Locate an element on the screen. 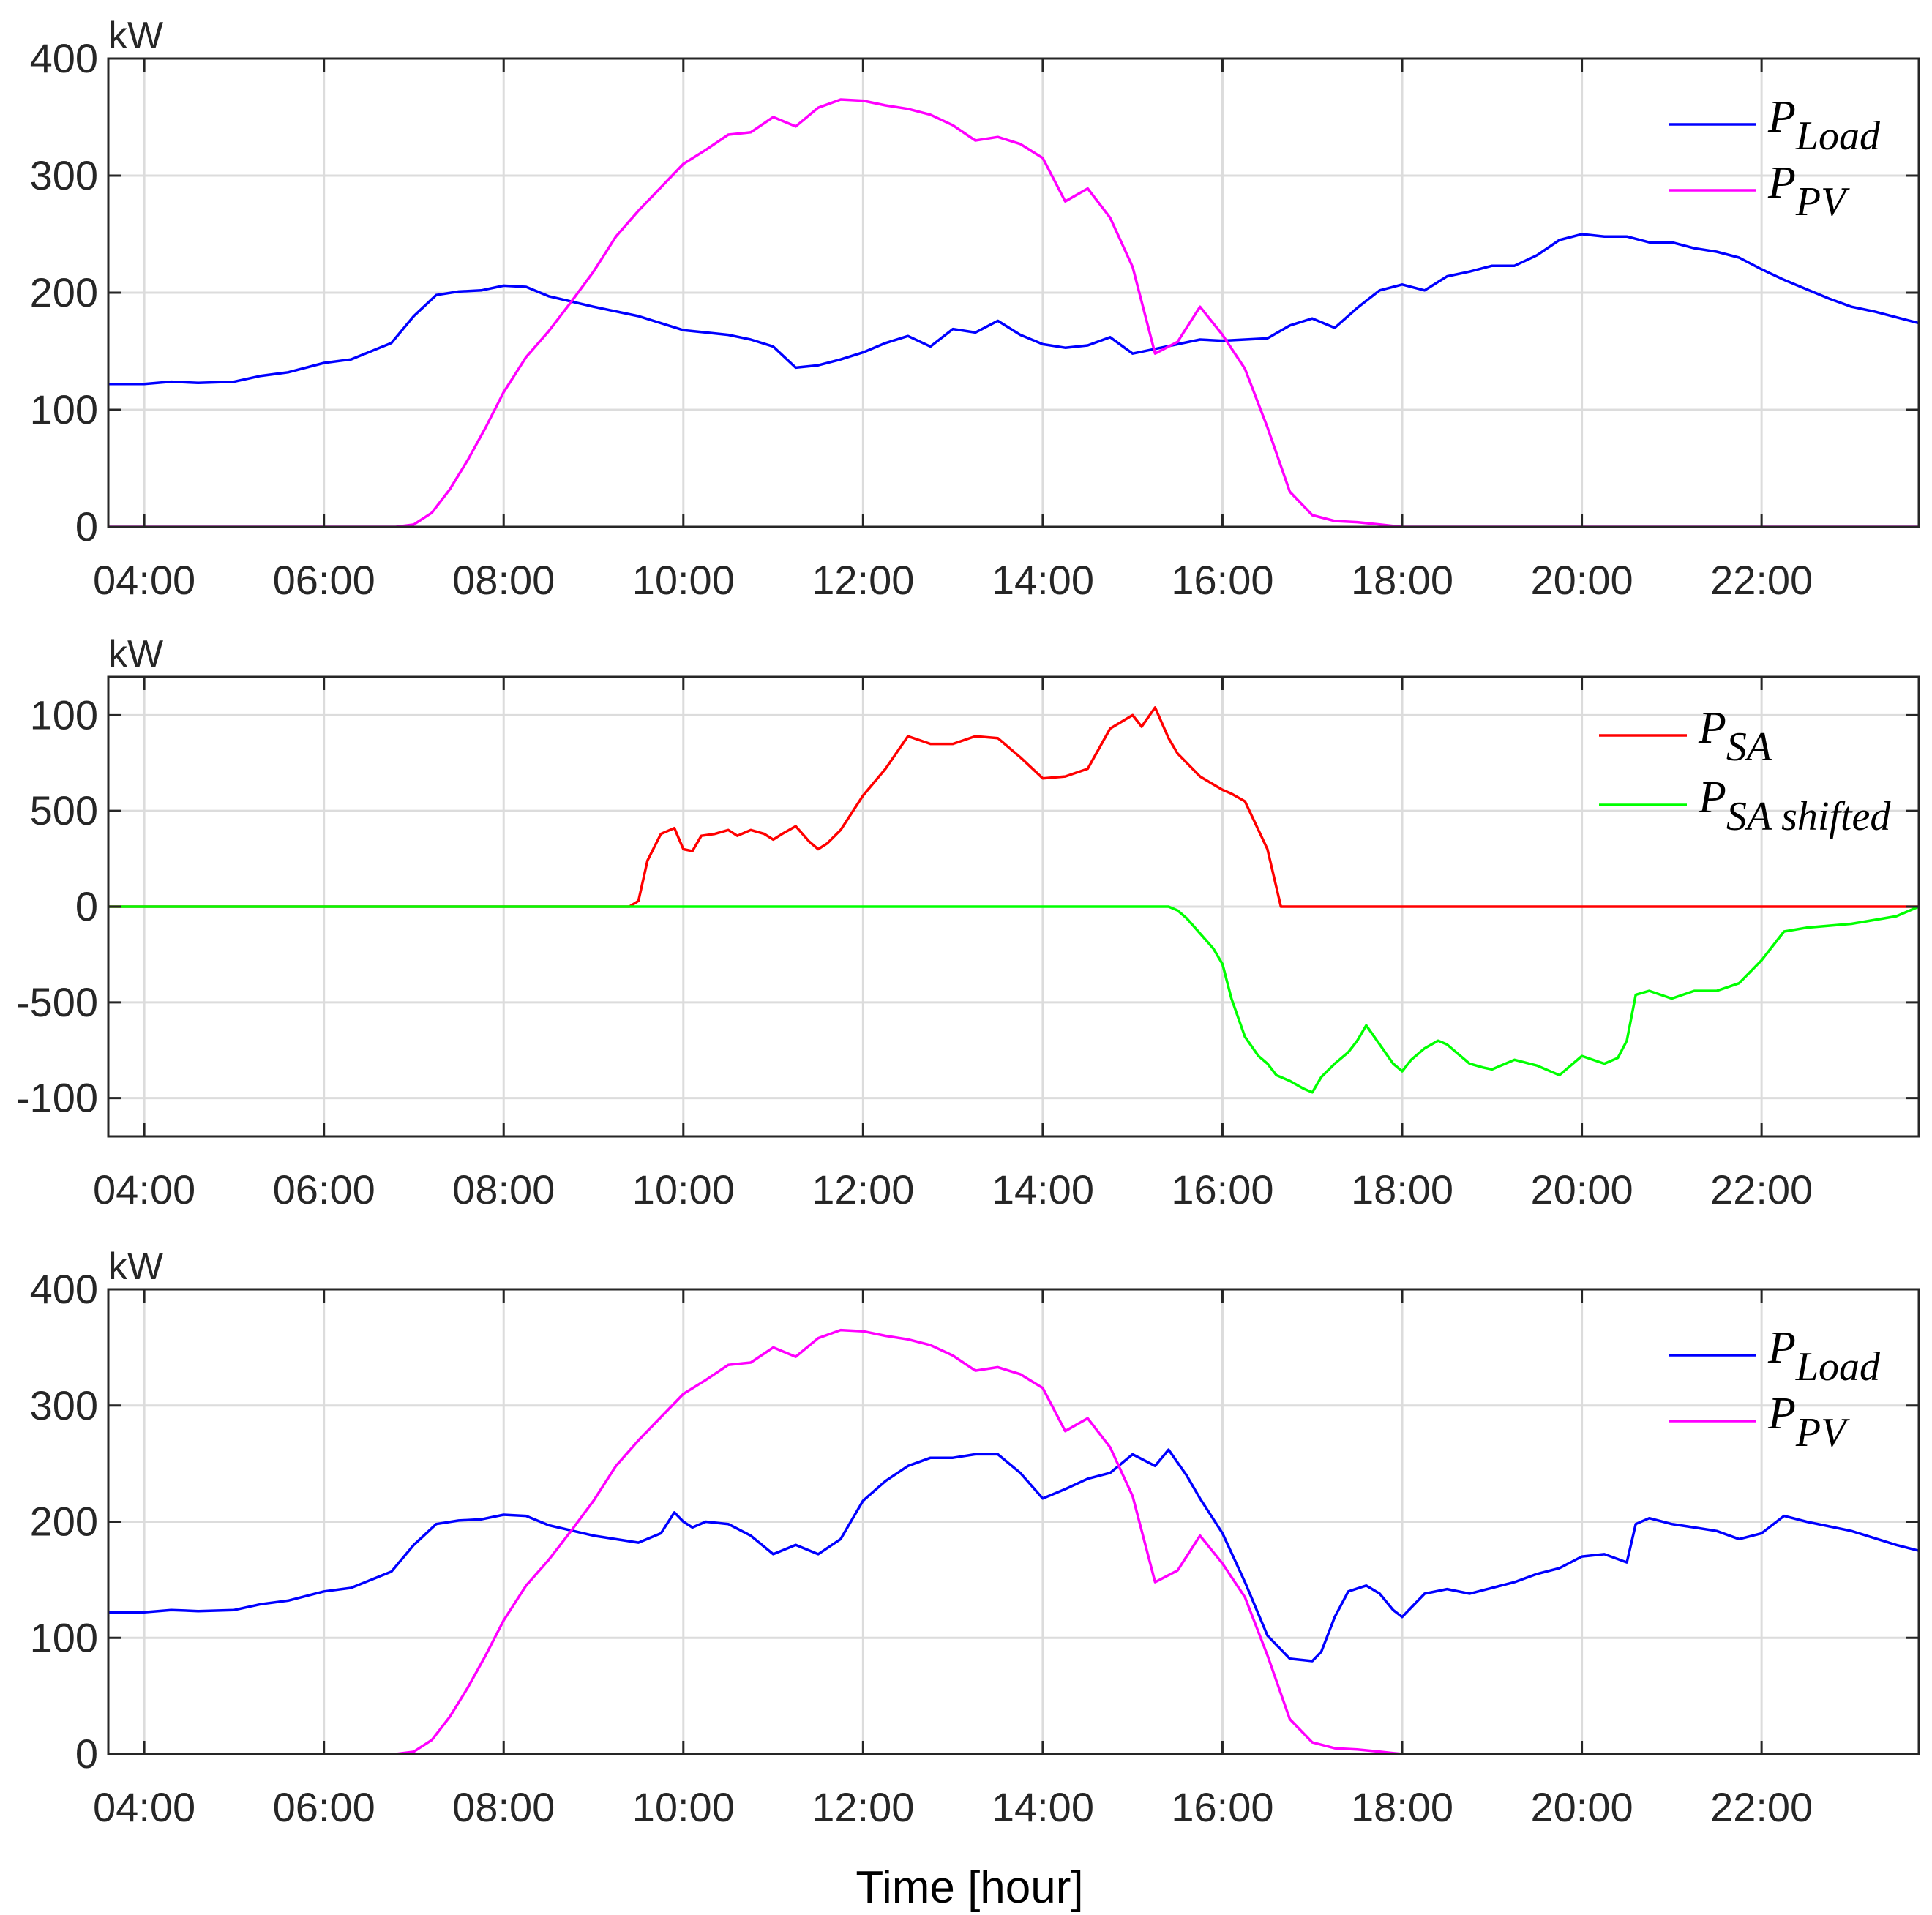 The image size is (1932, 1915). legend-subscript: SA is located at coordinates (1749, 747).